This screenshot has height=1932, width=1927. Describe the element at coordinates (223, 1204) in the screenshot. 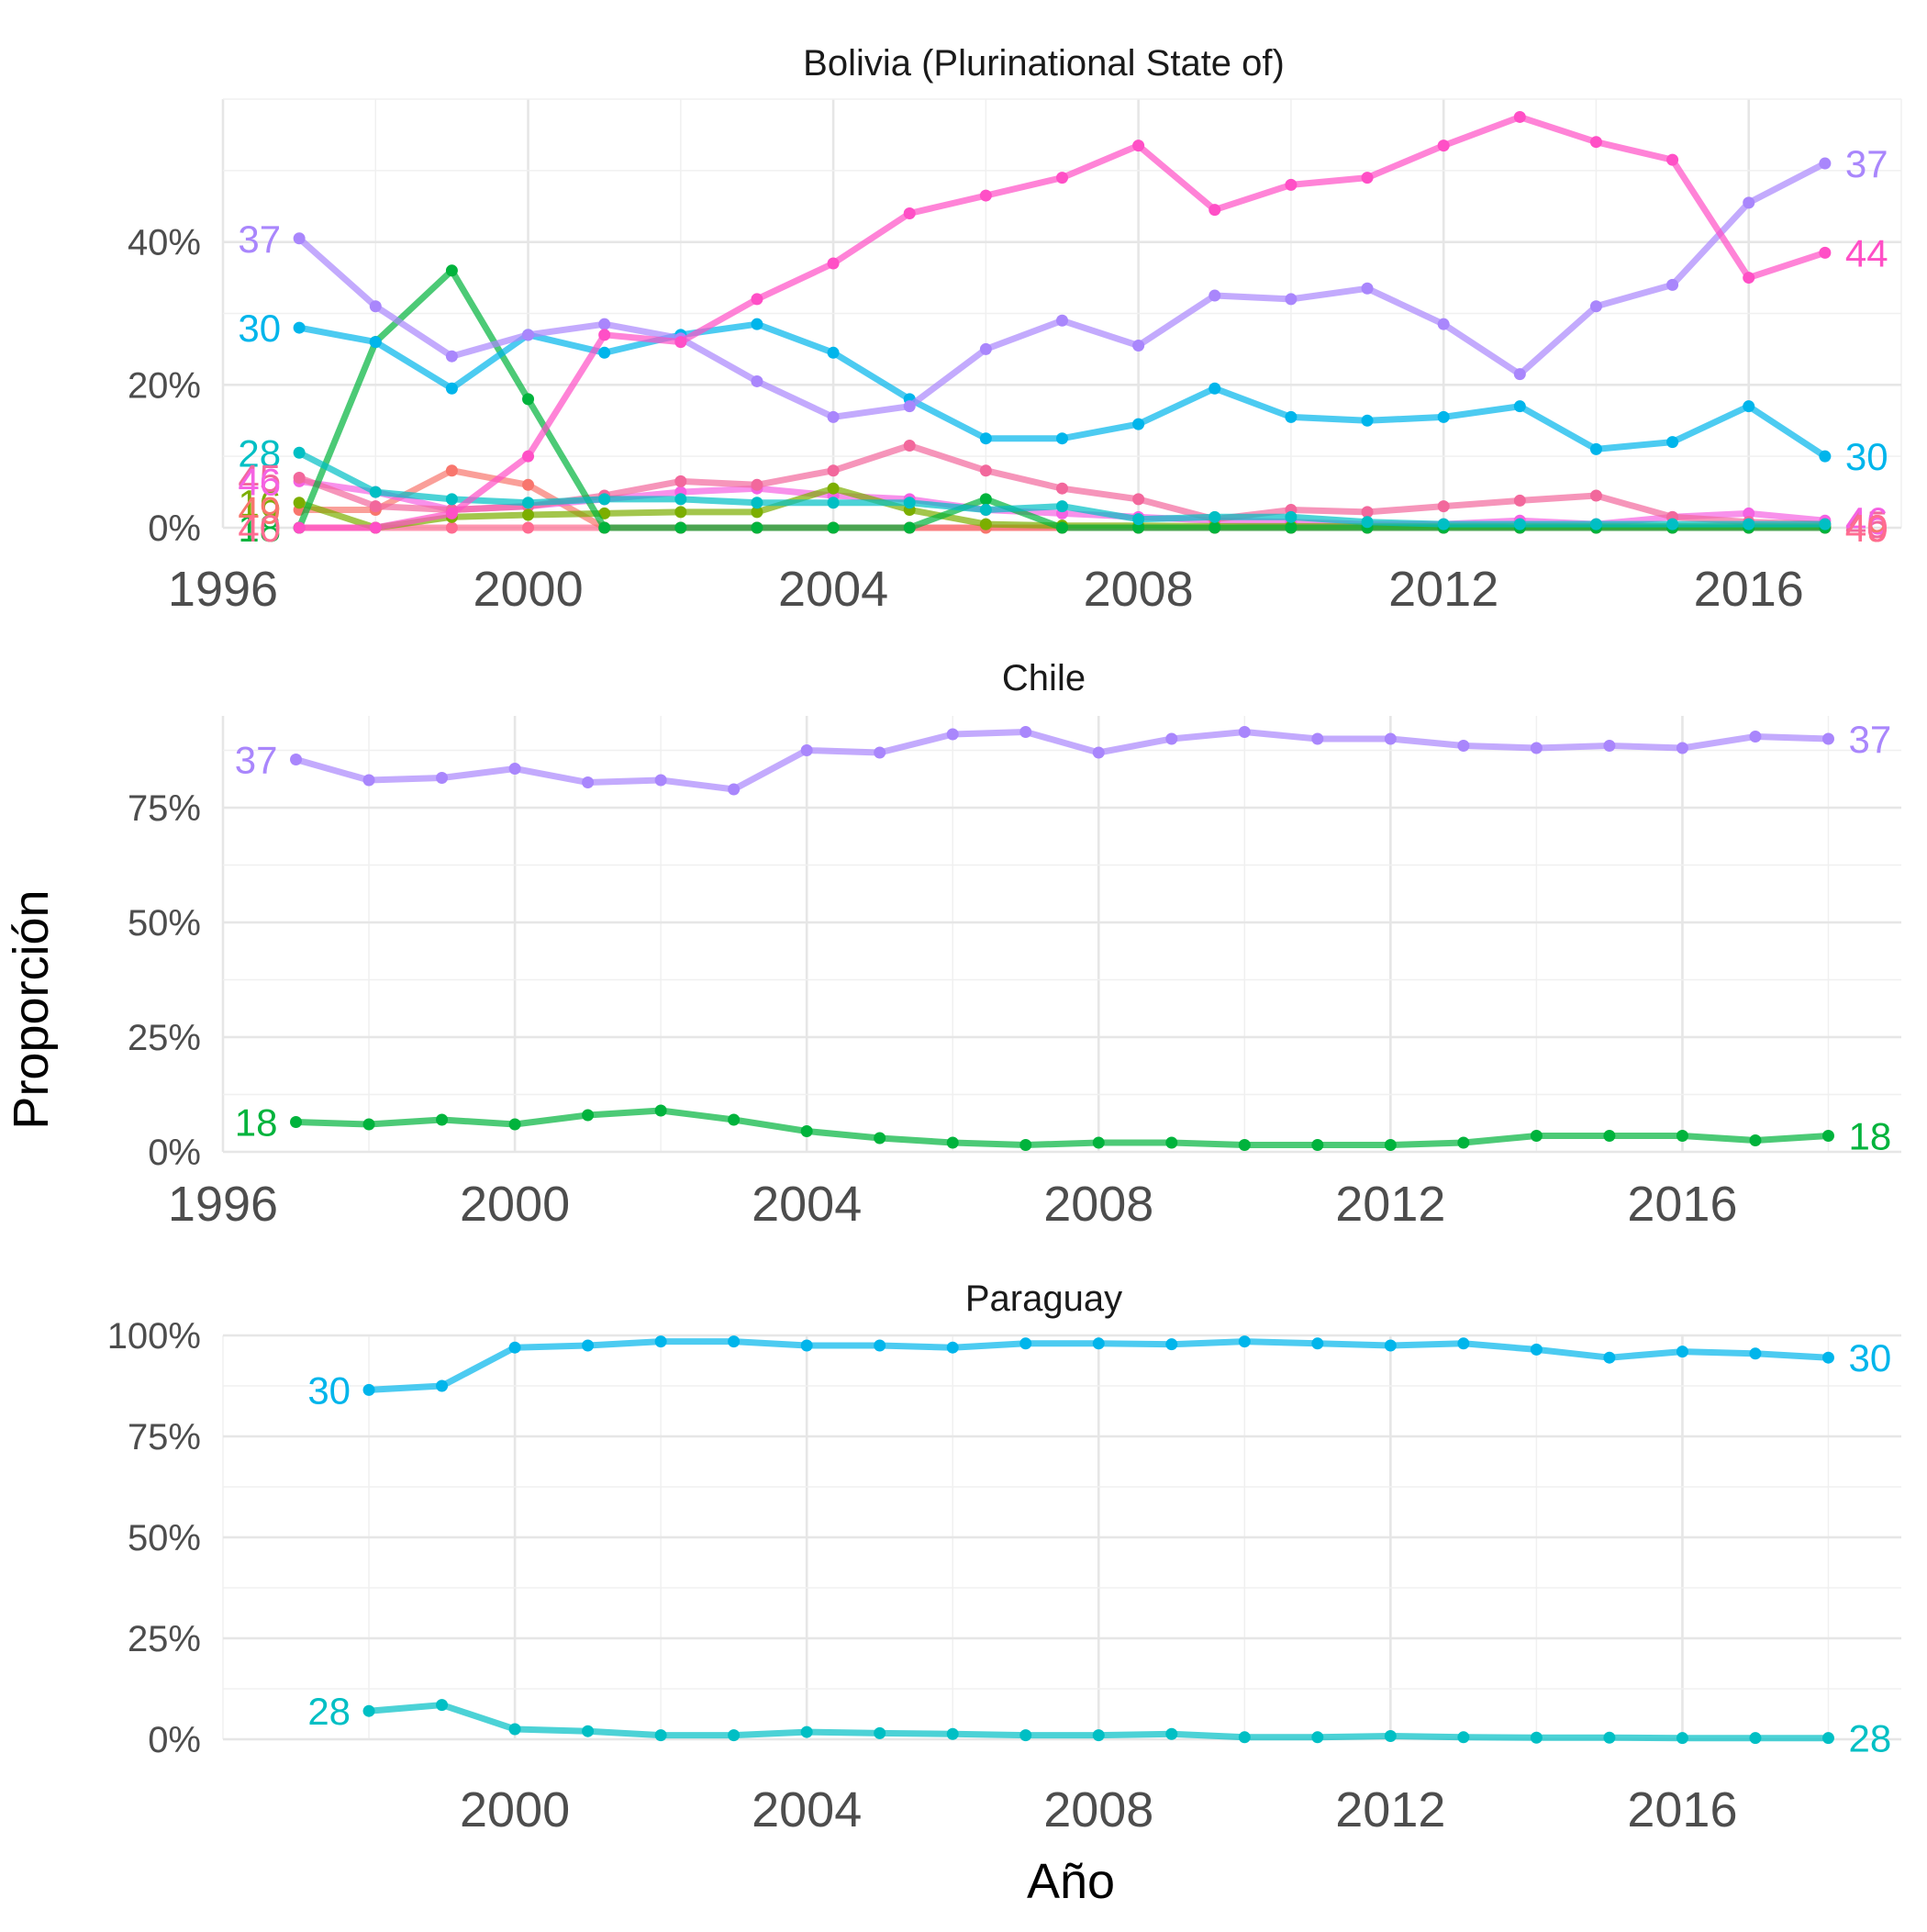

I see `x-tick-label: 1996` at that location.